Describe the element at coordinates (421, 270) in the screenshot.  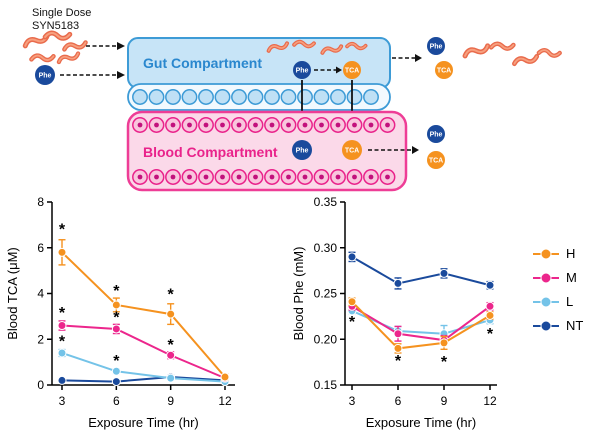
I see `series-NT` at that location.